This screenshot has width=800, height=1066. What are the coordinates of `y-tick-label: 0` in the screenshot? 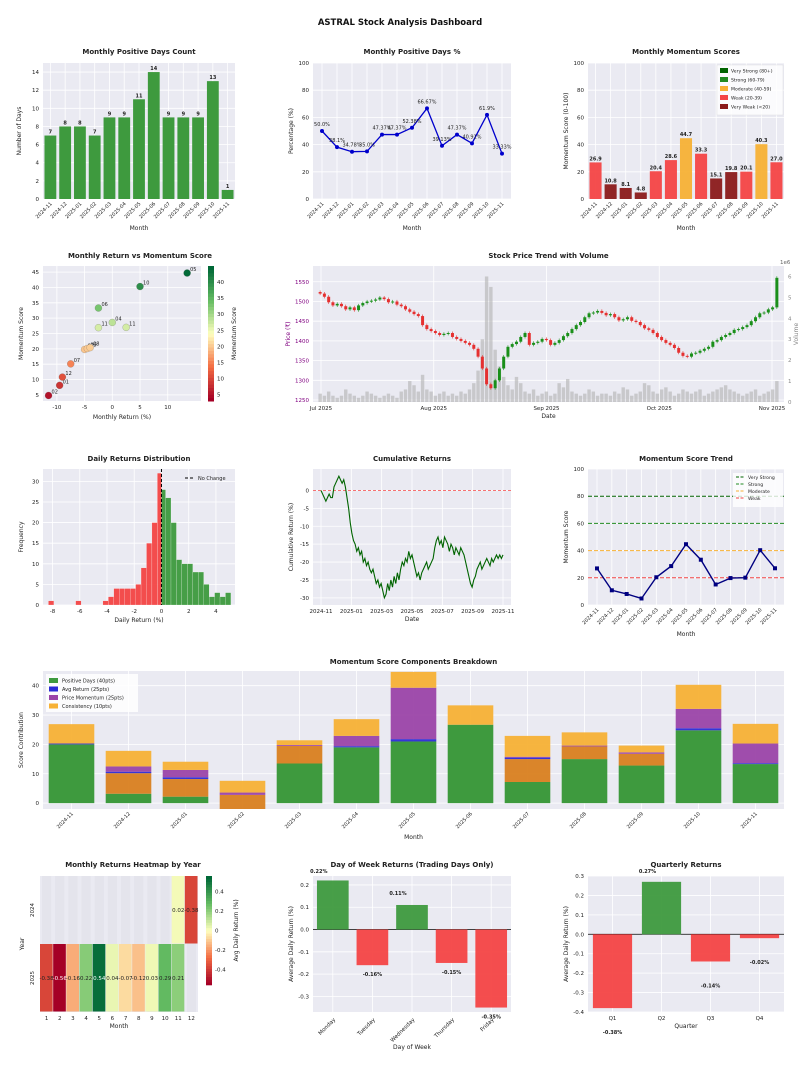 It's located at (583, 200).